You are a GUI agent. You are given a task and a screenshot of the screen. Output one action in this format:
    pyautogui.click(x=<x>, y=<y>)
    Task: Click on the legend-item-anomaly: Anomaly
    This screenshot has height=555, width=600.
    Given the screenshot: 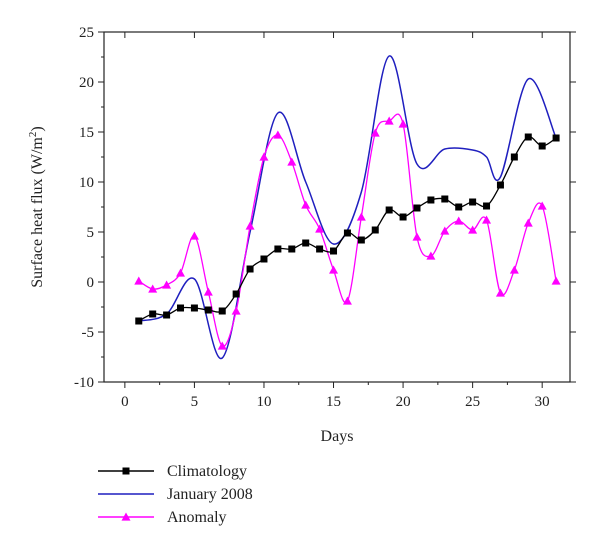 What is the action you would take?
    pyautogui.click(x=162, y=517)
    